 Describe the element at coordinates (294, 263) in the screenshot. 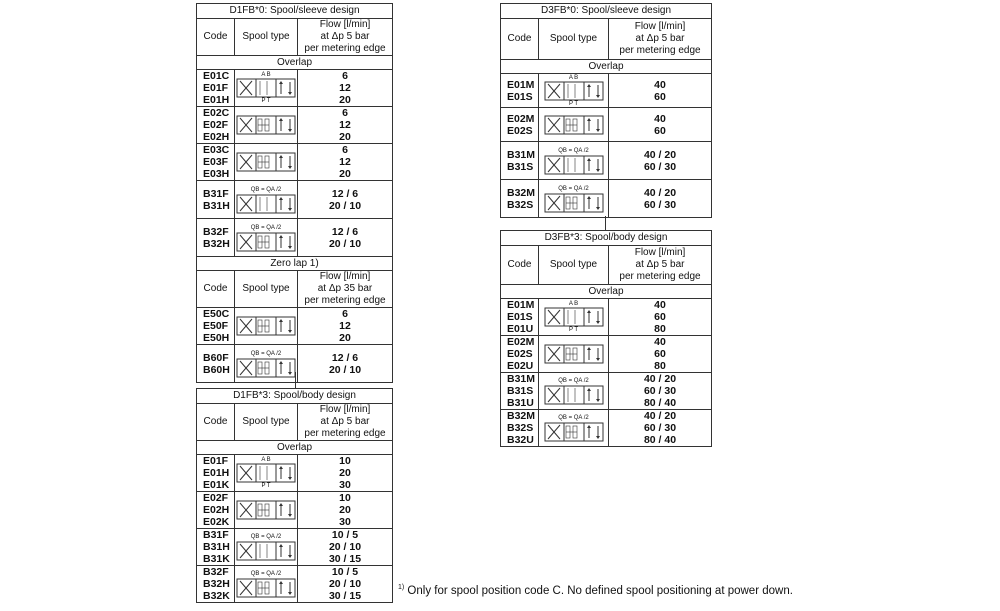

I see `section-label: Zero lap 1)` at that location.